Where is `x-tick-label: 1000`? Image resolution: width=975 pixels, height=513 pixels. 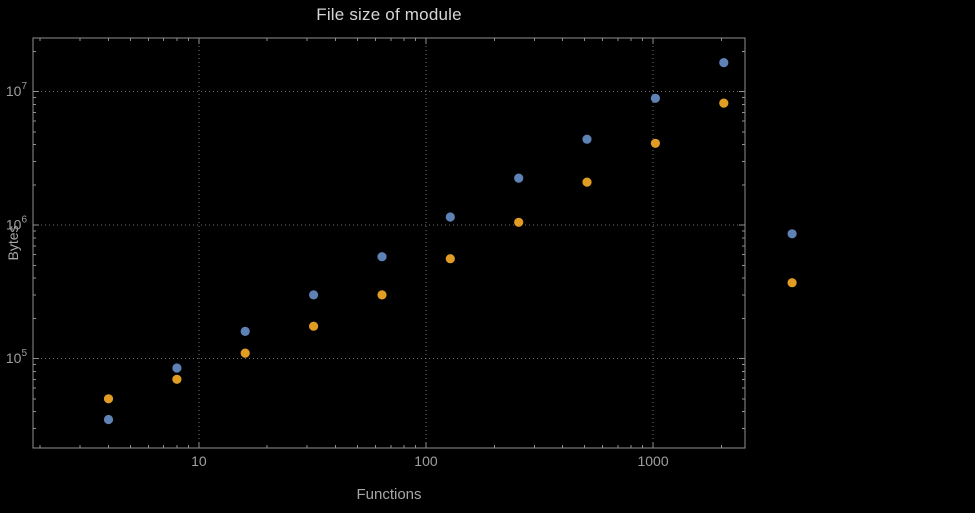
x-tick-label: 1000 is located at coordinates (652, 461).